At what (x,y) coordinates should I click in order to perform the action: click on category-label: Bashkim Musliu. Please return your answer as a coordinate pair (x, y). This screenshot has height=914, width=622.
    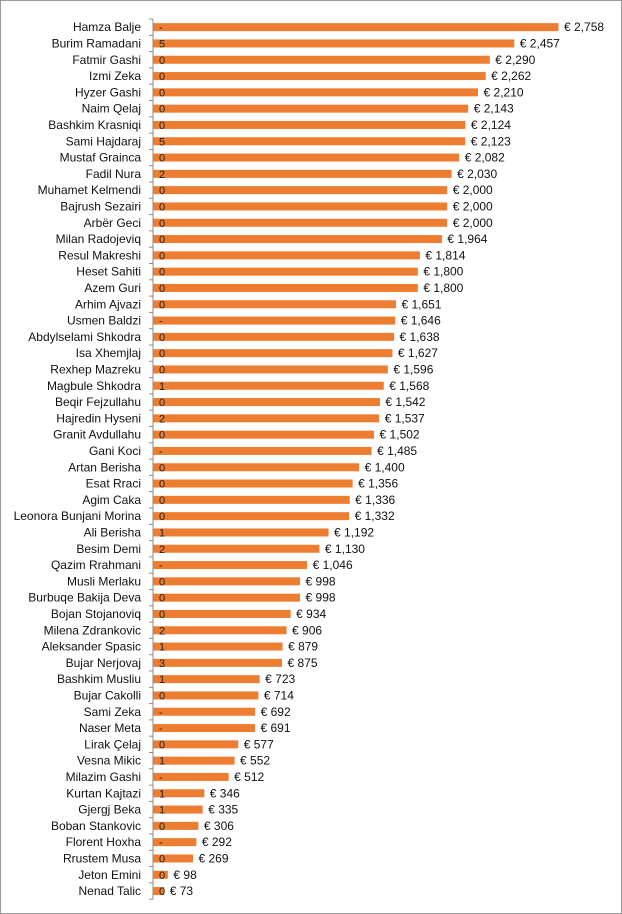
    Looking at the image, I should click on (99, 679).